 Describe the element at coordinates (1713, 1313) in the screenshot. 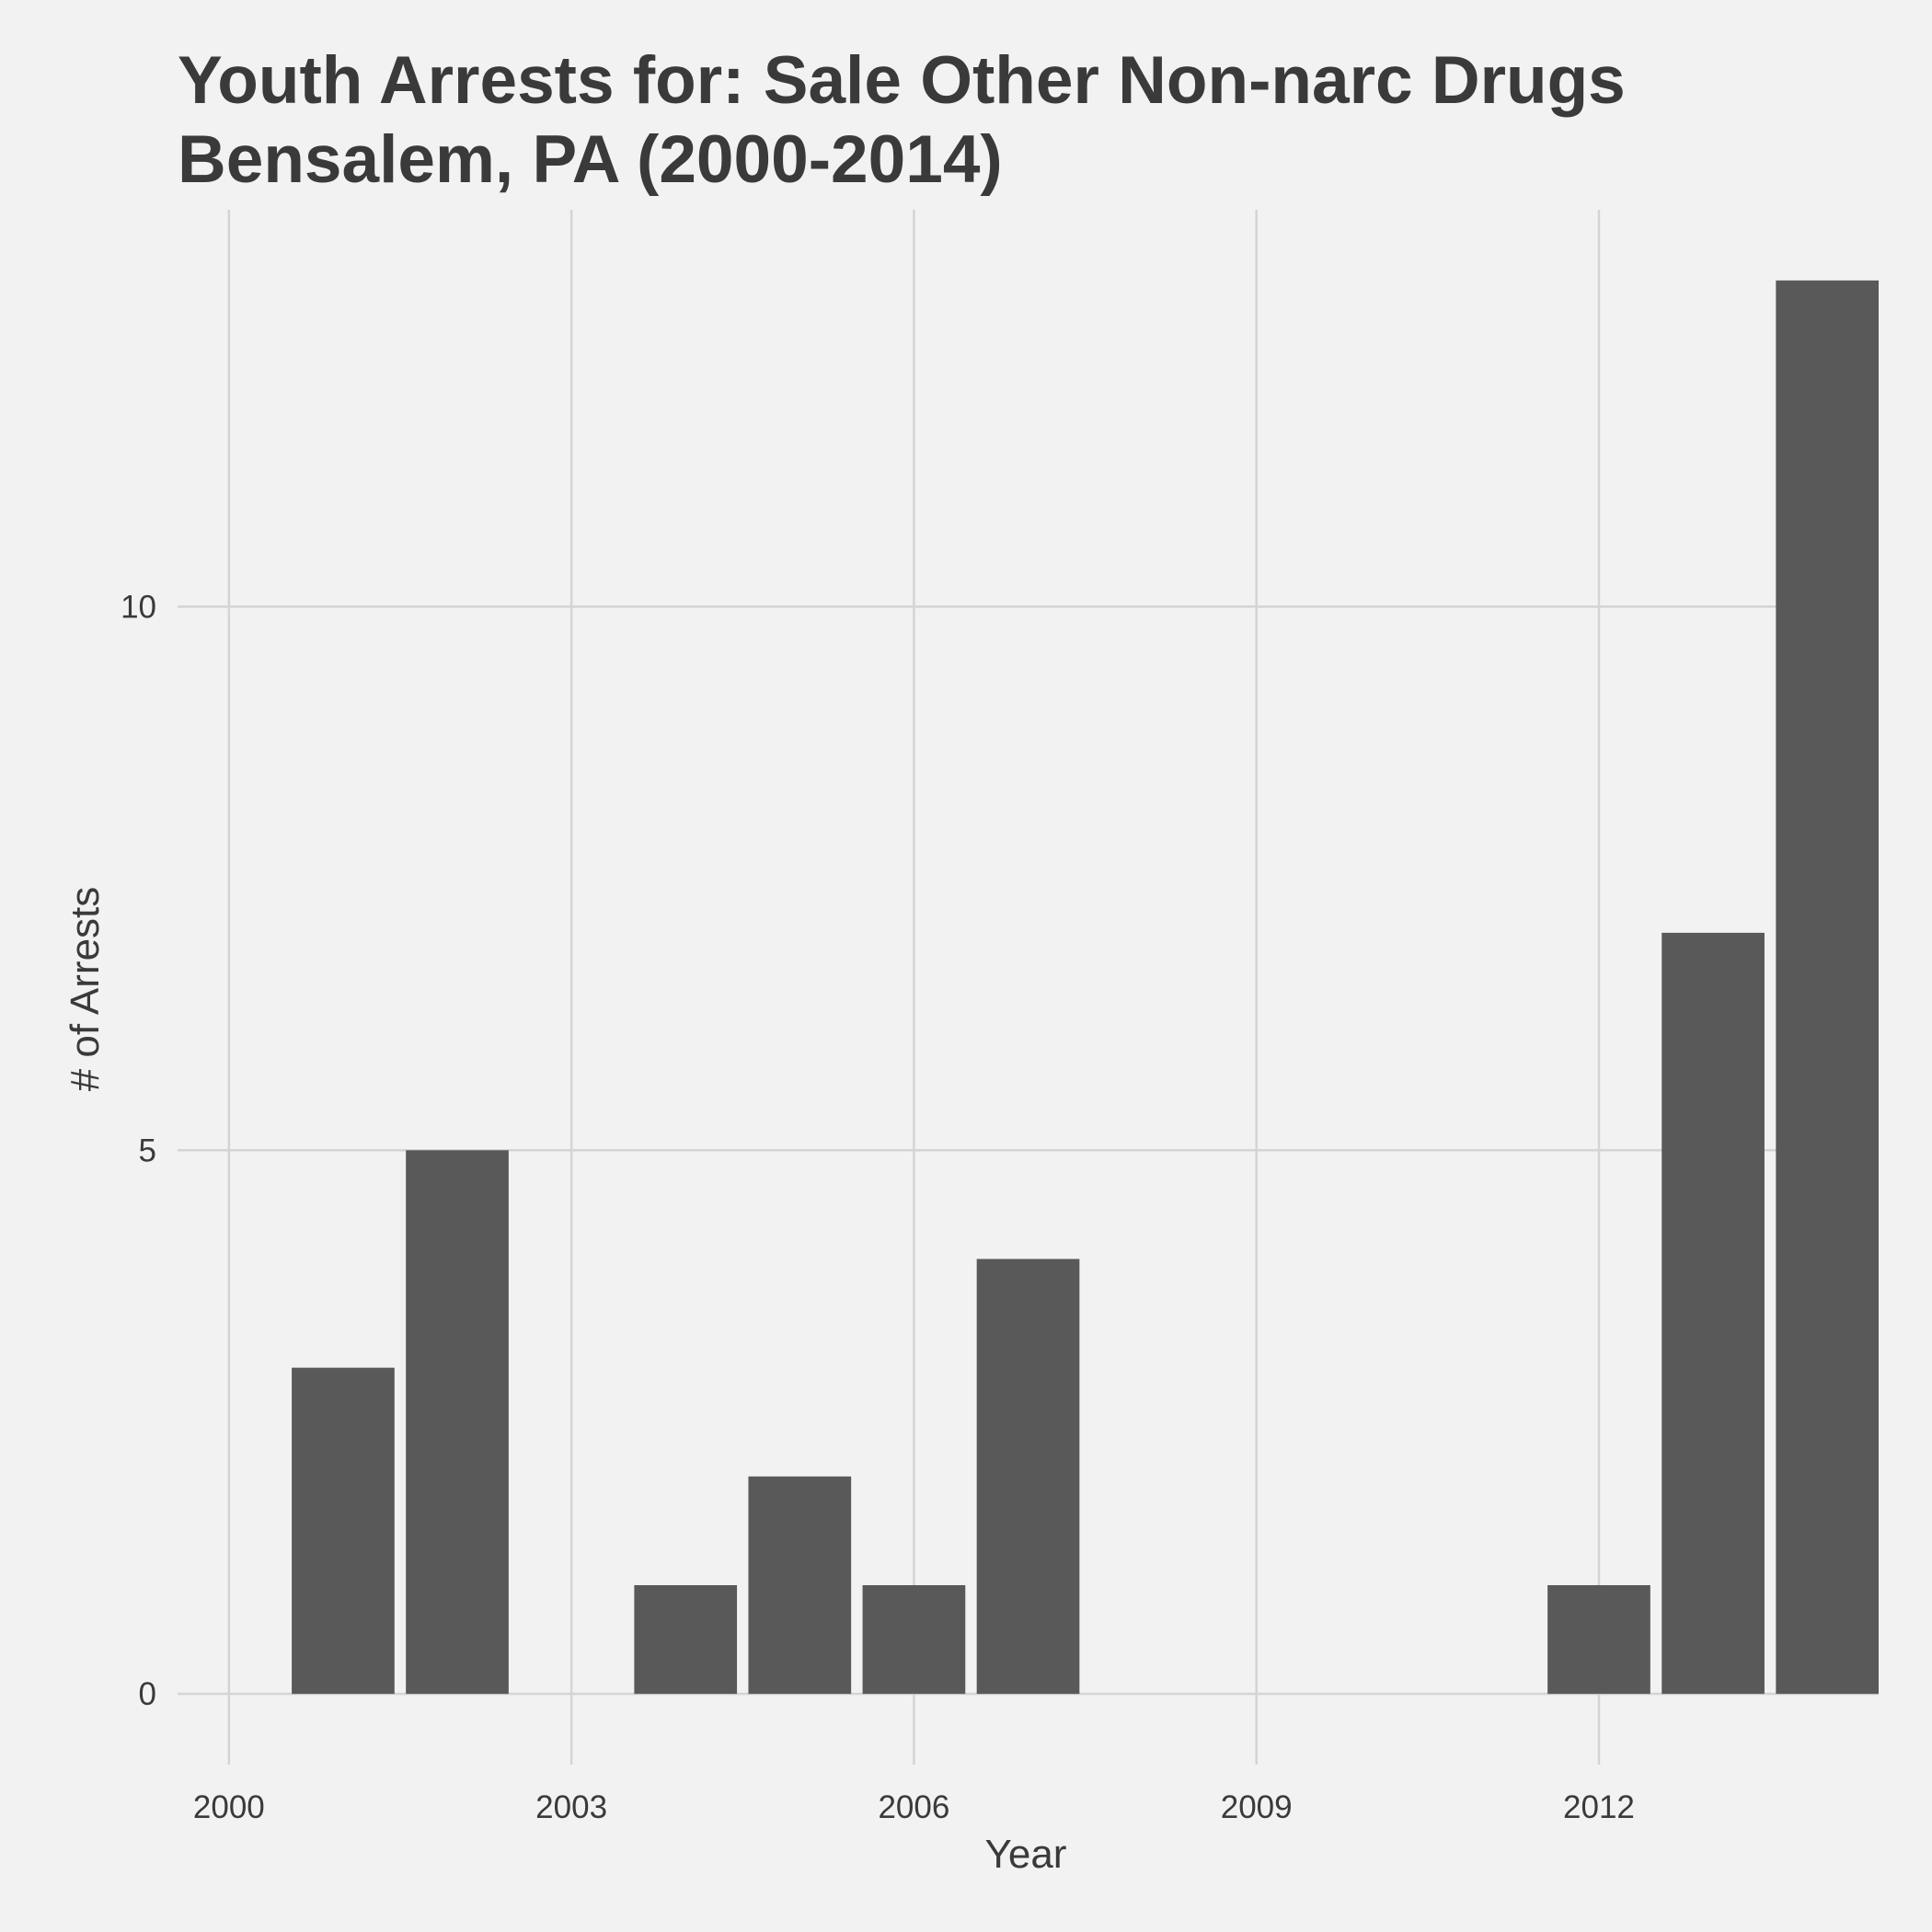

I see `bar-2013` at that location.